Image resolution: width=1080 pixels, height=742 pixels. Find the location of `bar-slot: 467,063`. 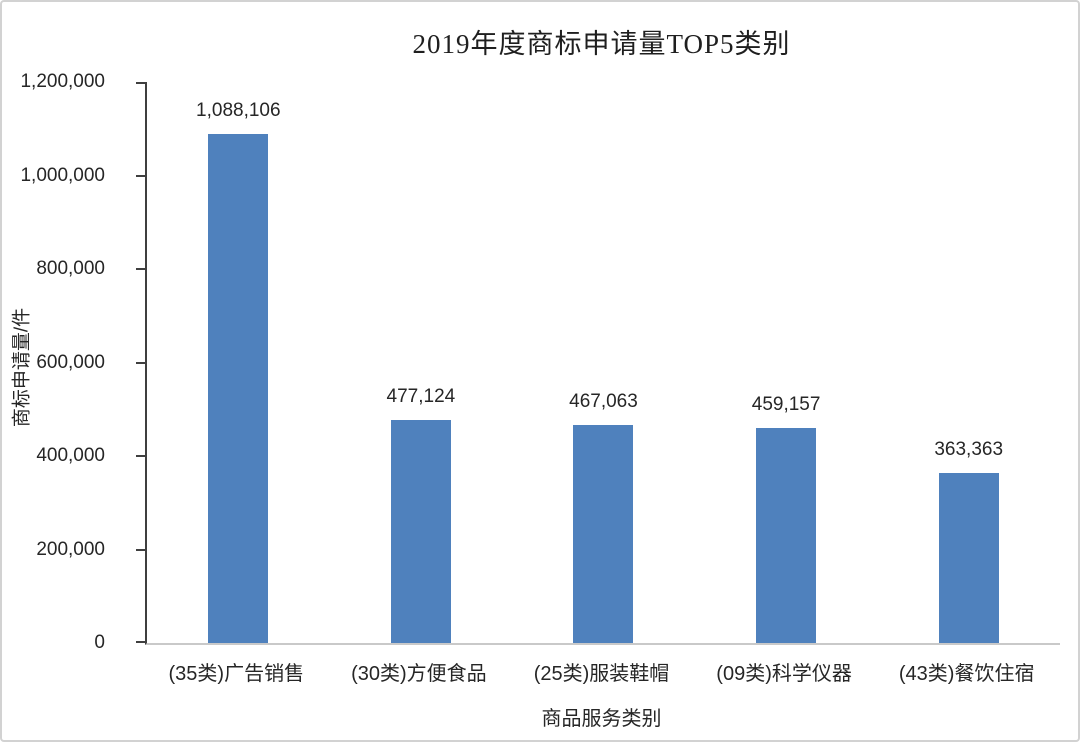

bar-slot: 467,063 is located at coordinates (603, 362).